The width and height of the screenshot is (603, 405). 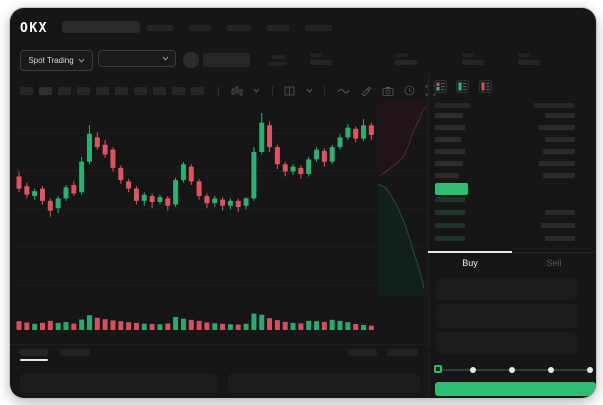 I want to click on trade-tabs: Buy Sell, so click(x=512, y=265).